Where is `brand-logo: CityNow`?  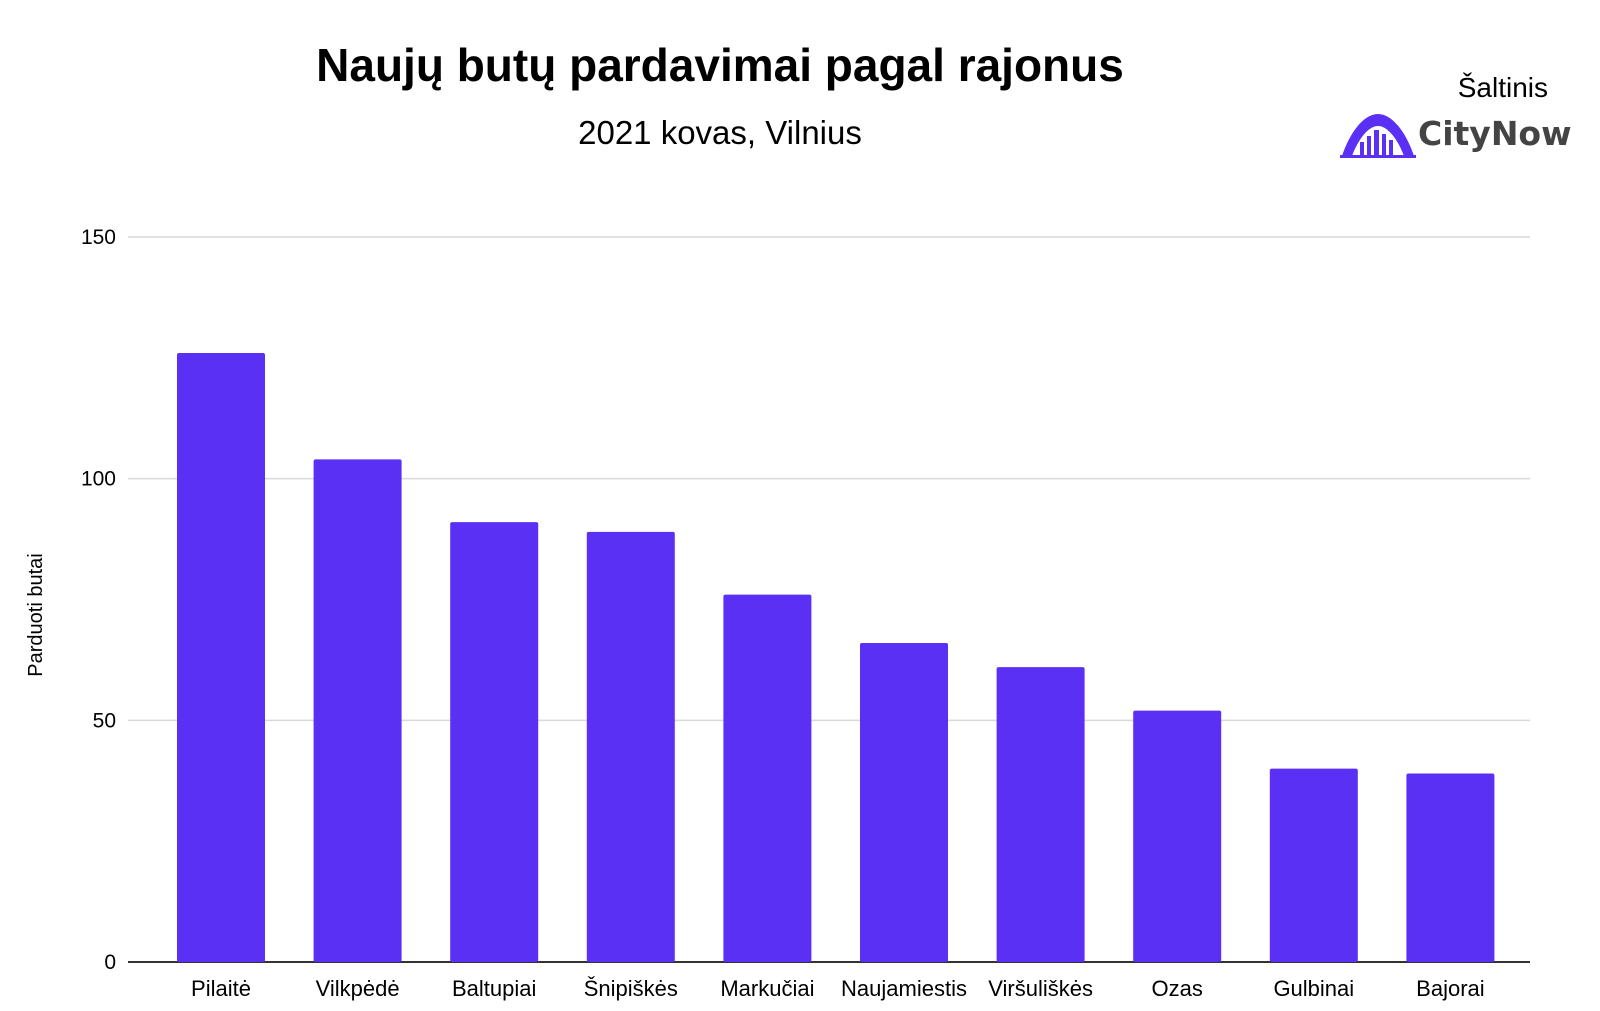
brand-logo: CityNow is located at coordinates (1456, 136).